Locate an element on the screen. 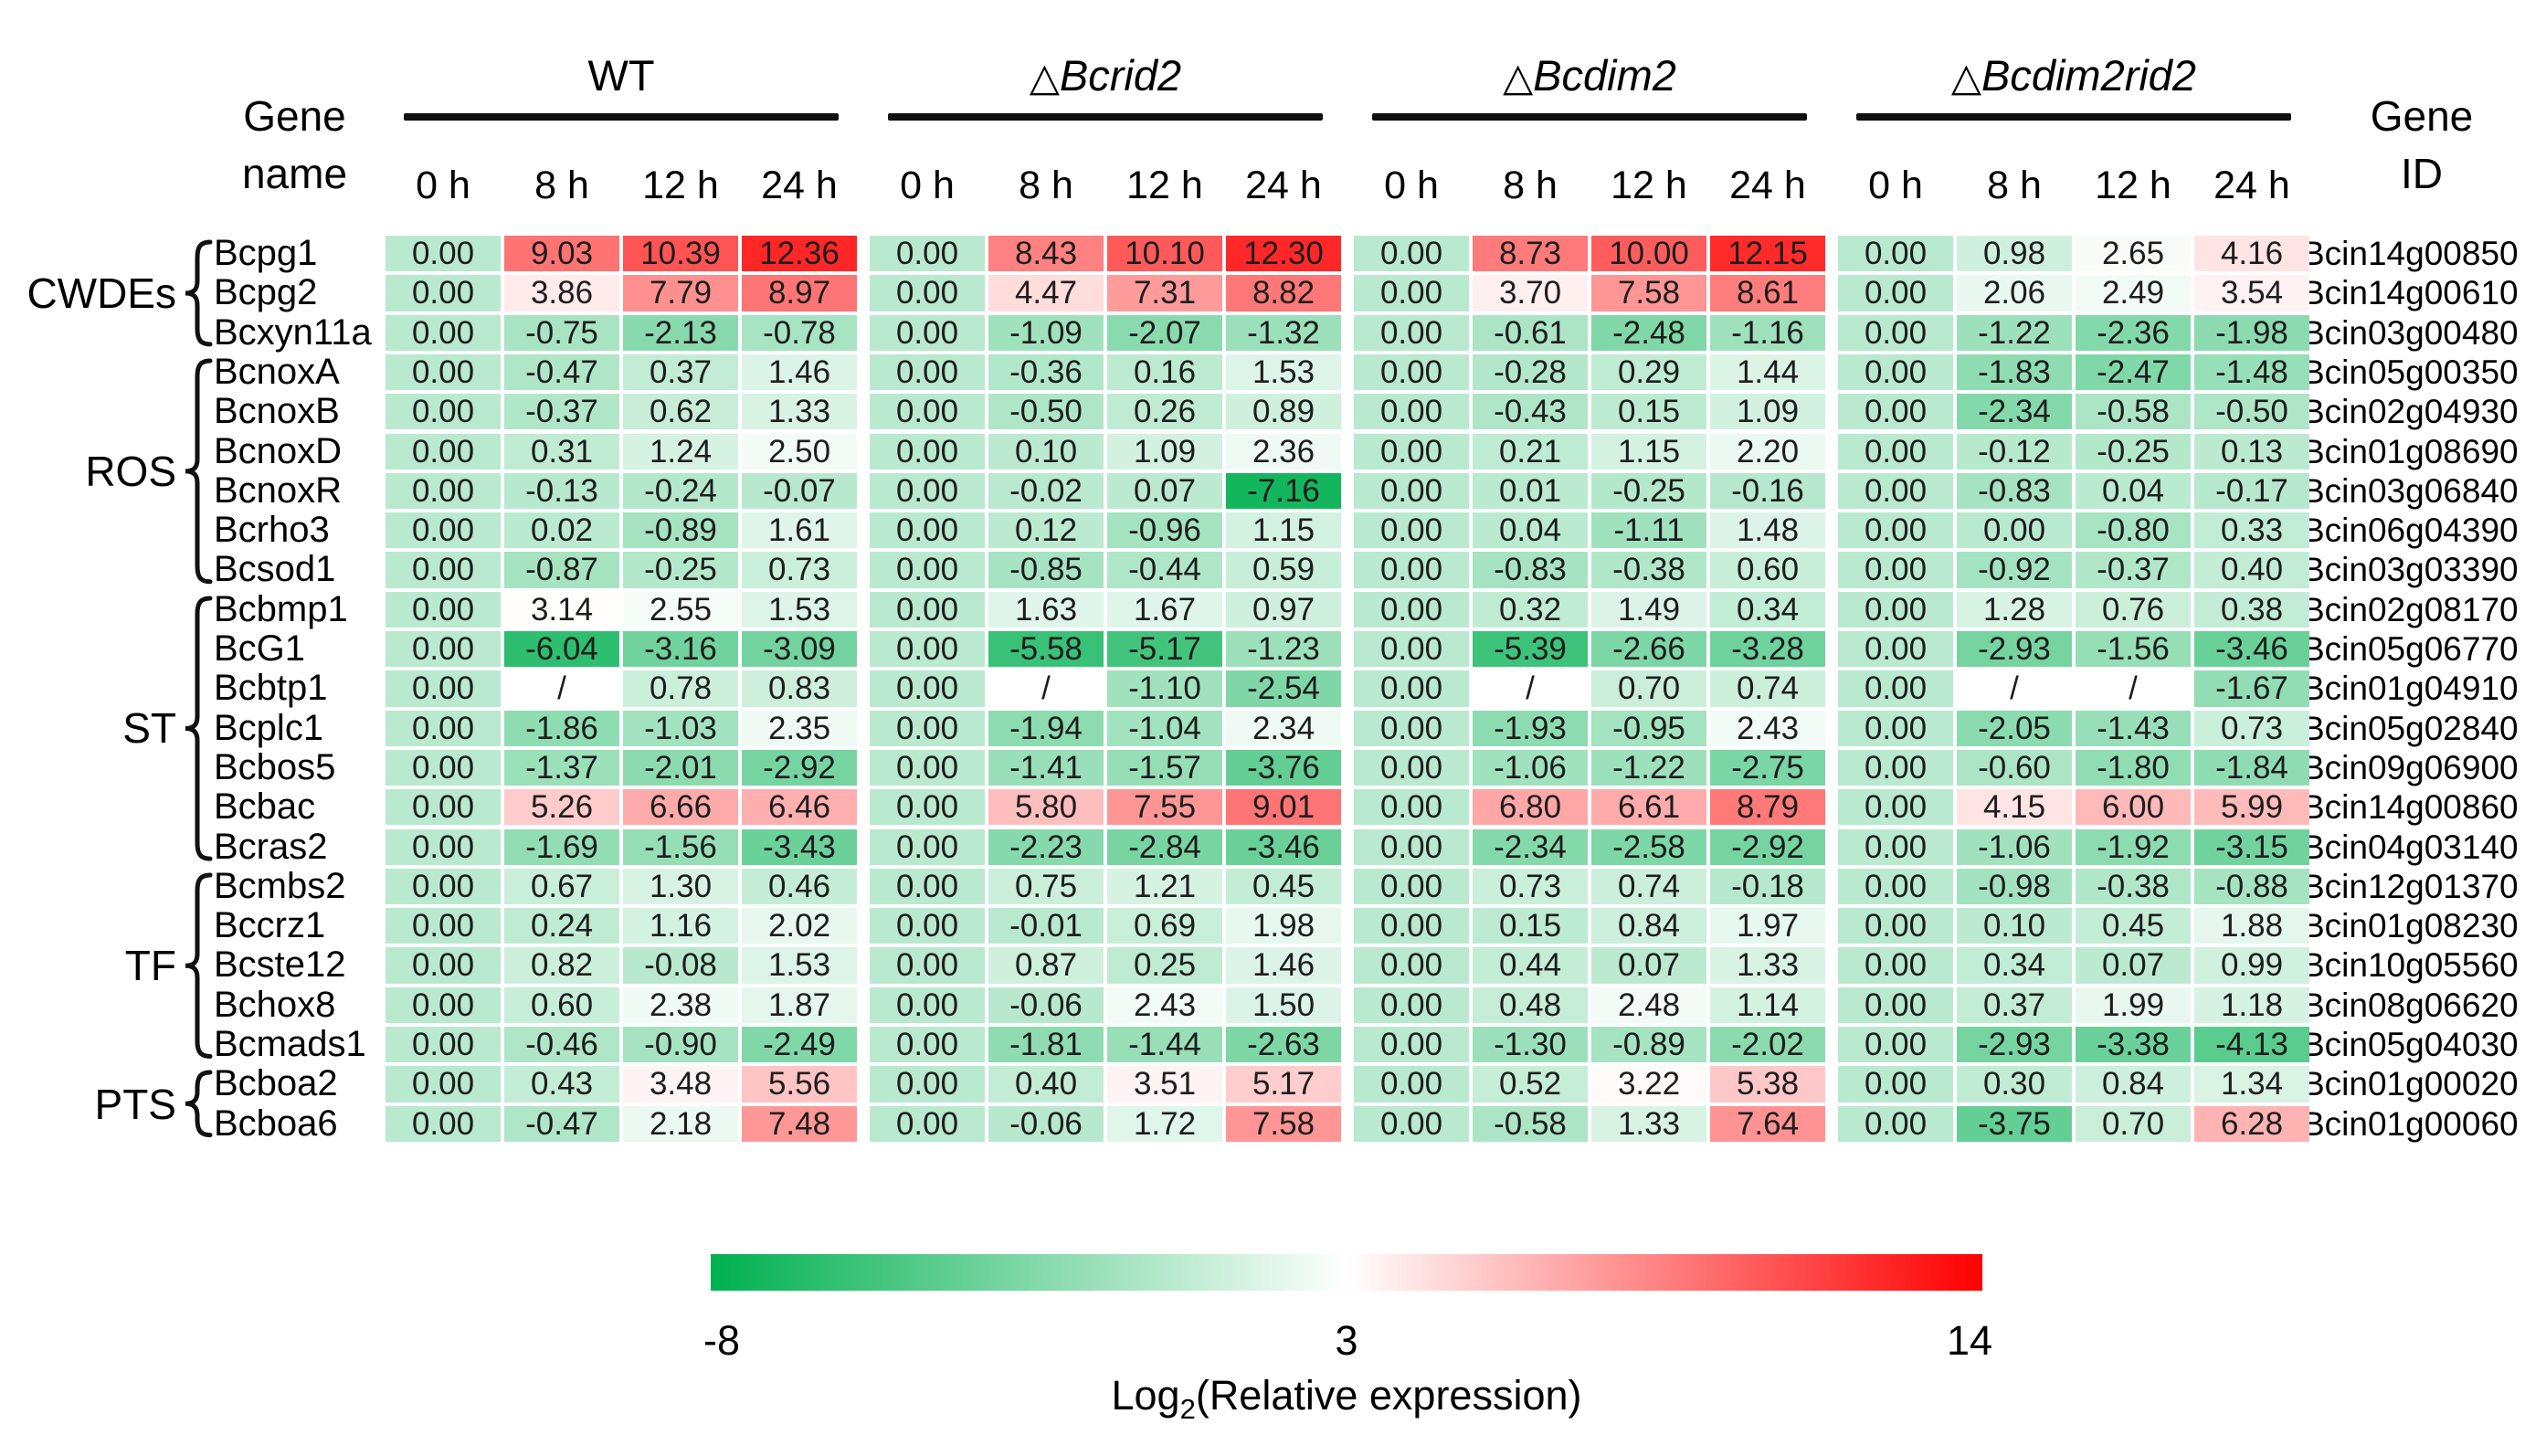 Image resolution: width=2546 pixels, height=1456 pixels. heatmap-cell: 7.58 is located at coordinates (1284, 1124).